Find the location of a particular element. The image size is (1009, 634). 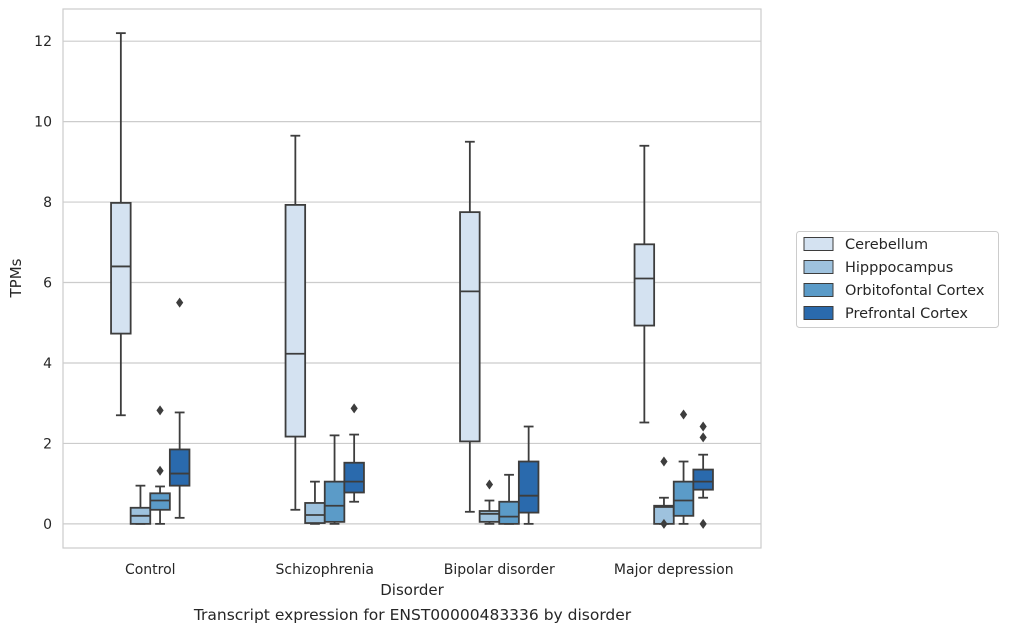

legend-label: Prefrontal Cortex is located at coordinates (906, 314).